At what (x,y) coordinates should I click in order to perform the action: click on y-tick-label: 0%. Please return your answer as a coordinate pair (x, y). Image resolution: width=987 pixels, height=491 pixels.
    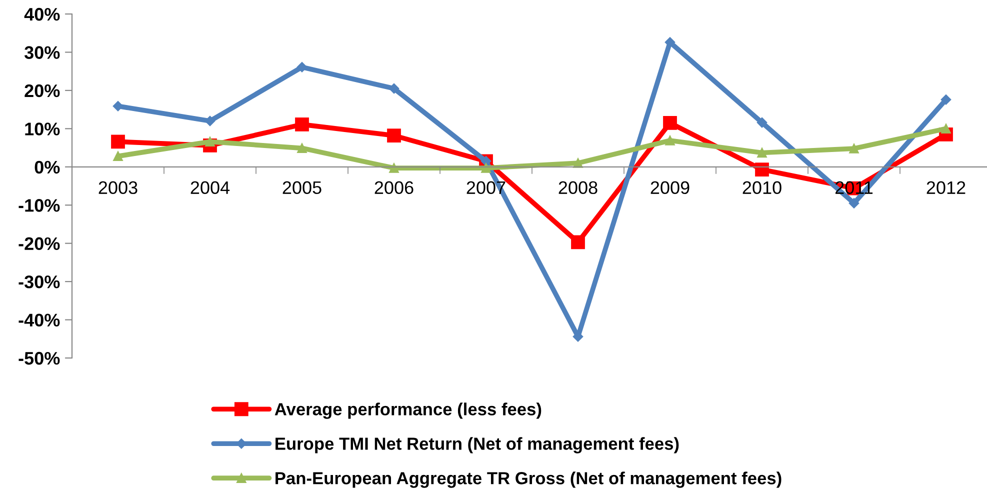
    Looking at the image, I should click on (47, 167).